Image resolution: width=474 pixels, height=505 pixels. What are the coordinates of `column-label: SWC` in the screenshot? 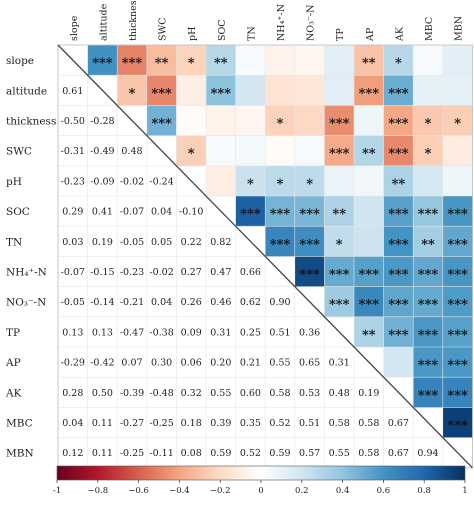 It's located at (163, 29).